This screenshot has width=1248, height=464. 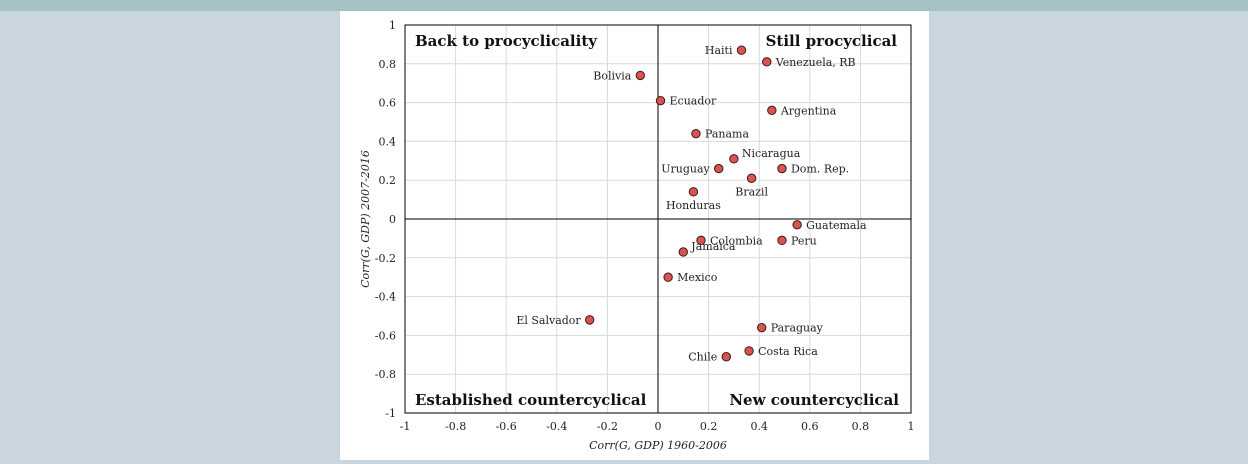 I want to click on y-tick-label: 0.4, so click(x=388, y=141).